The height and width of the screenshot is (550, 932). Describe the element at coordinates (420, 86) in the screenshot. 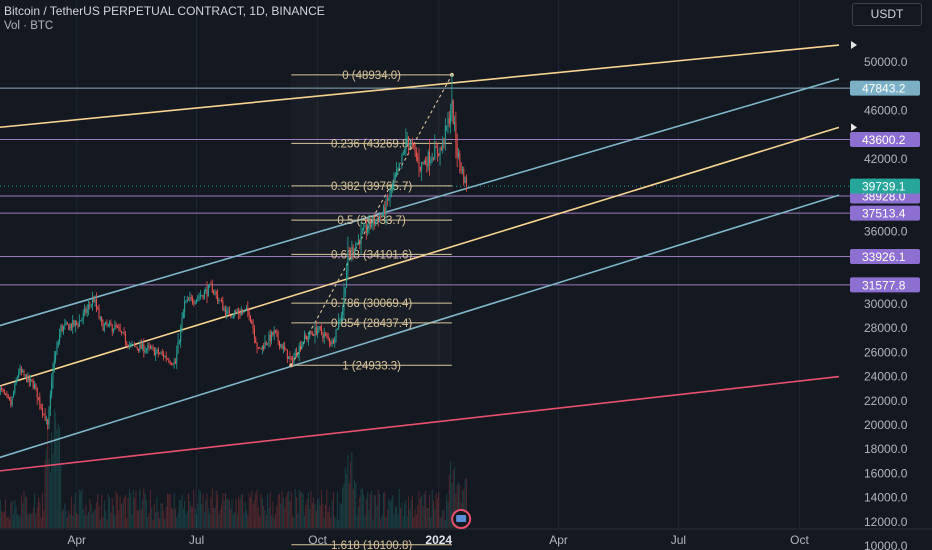

I see `trend-line` at that location.